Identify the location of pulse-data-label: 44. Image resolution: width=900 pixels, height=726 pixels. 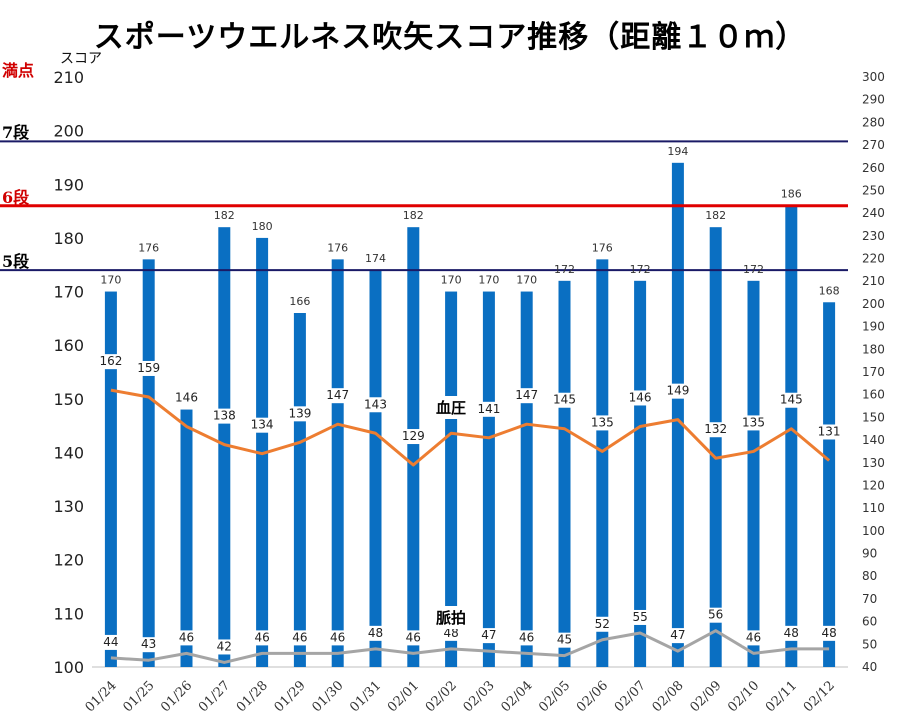
(110, 642).